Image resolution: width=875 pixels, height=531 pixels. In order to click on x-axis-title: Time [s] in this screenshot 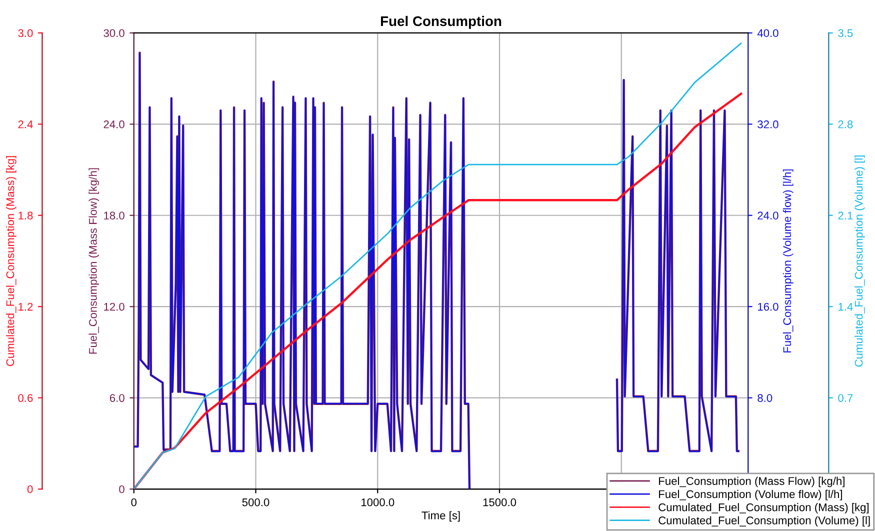, I will do `click(441, 516)`.